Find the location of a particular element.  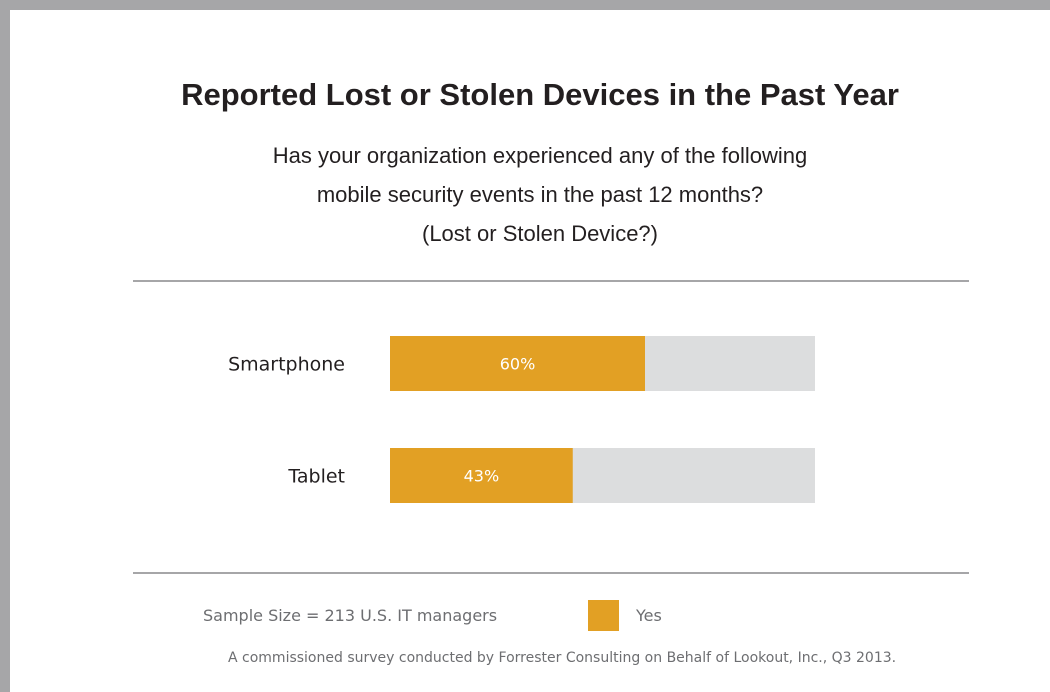

chart-subtitle-line-3: (Lost or Stolen Device?) is located at coordinates (540, 233).